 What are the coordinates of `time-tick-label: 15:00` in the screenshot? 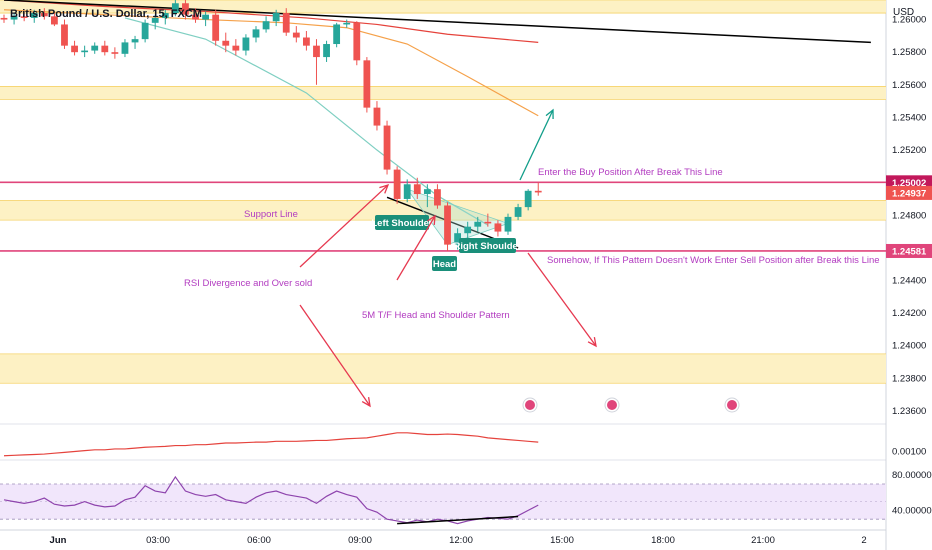 It's located at (562, 540).